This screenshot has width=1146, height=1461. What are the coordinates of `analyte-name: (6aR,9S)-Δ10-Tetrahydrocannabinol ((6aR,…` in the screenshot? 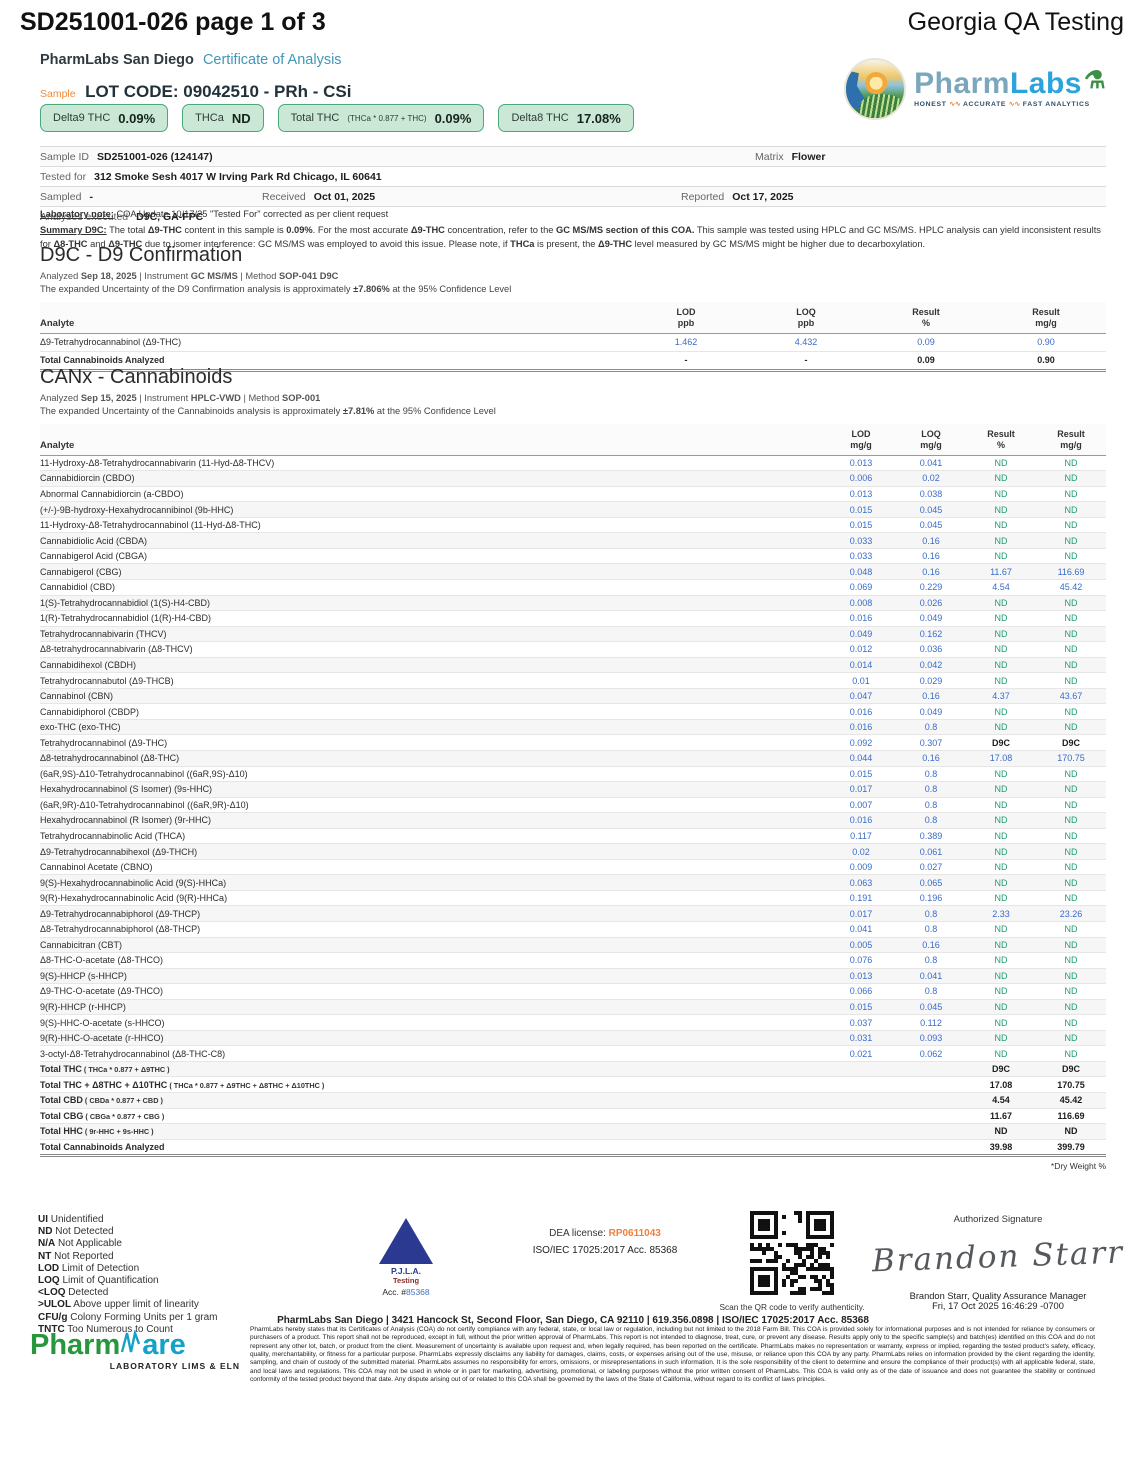 It's located at (144, 773).